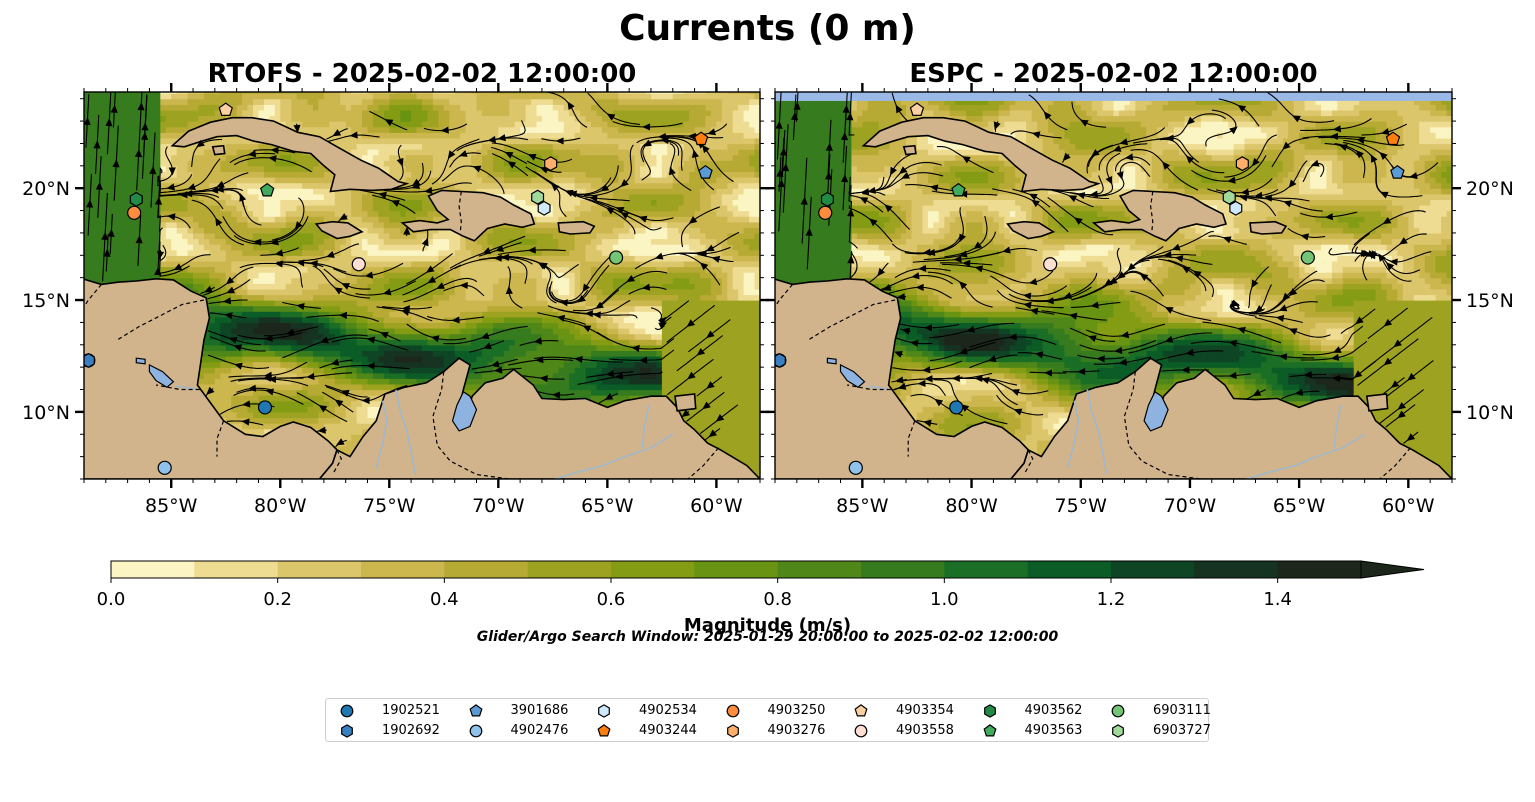 Image resolution: width=1535 pixels, height=802 pixels. I want to click on float-marker-1902521-b, so click(956, 407).